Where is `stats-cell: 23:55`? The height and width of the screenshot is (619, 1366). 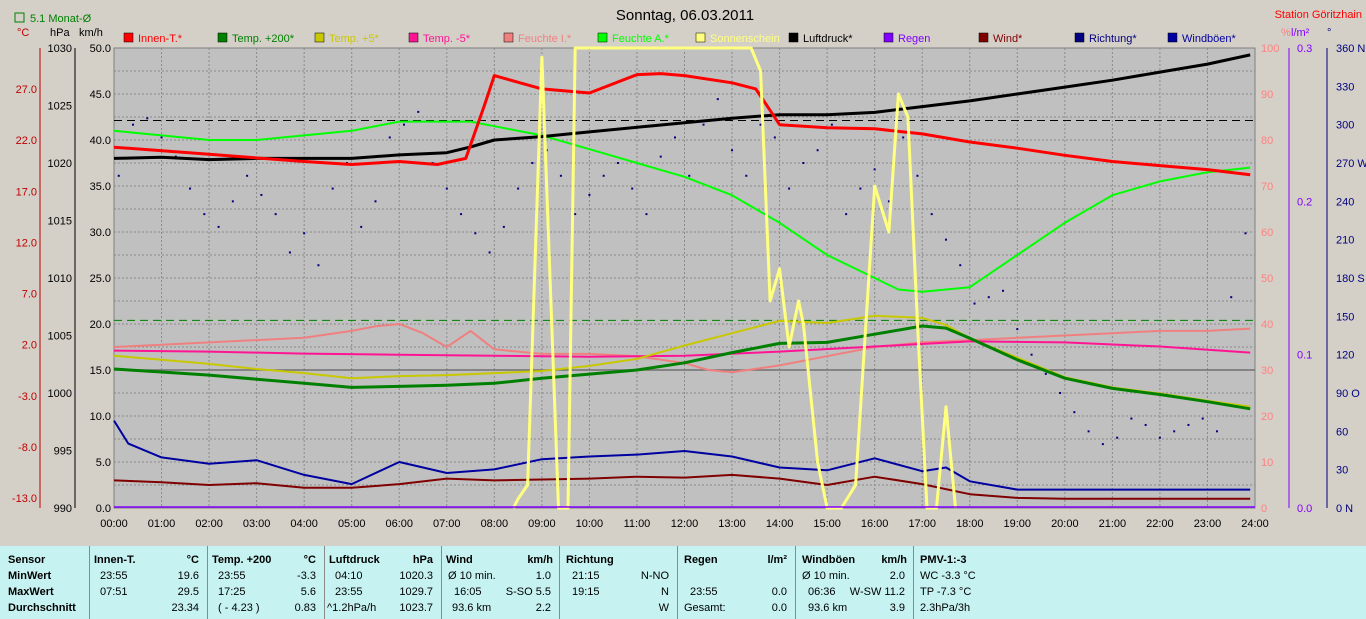
stats-cell: 23:55 is located at coordinates (704, 592).